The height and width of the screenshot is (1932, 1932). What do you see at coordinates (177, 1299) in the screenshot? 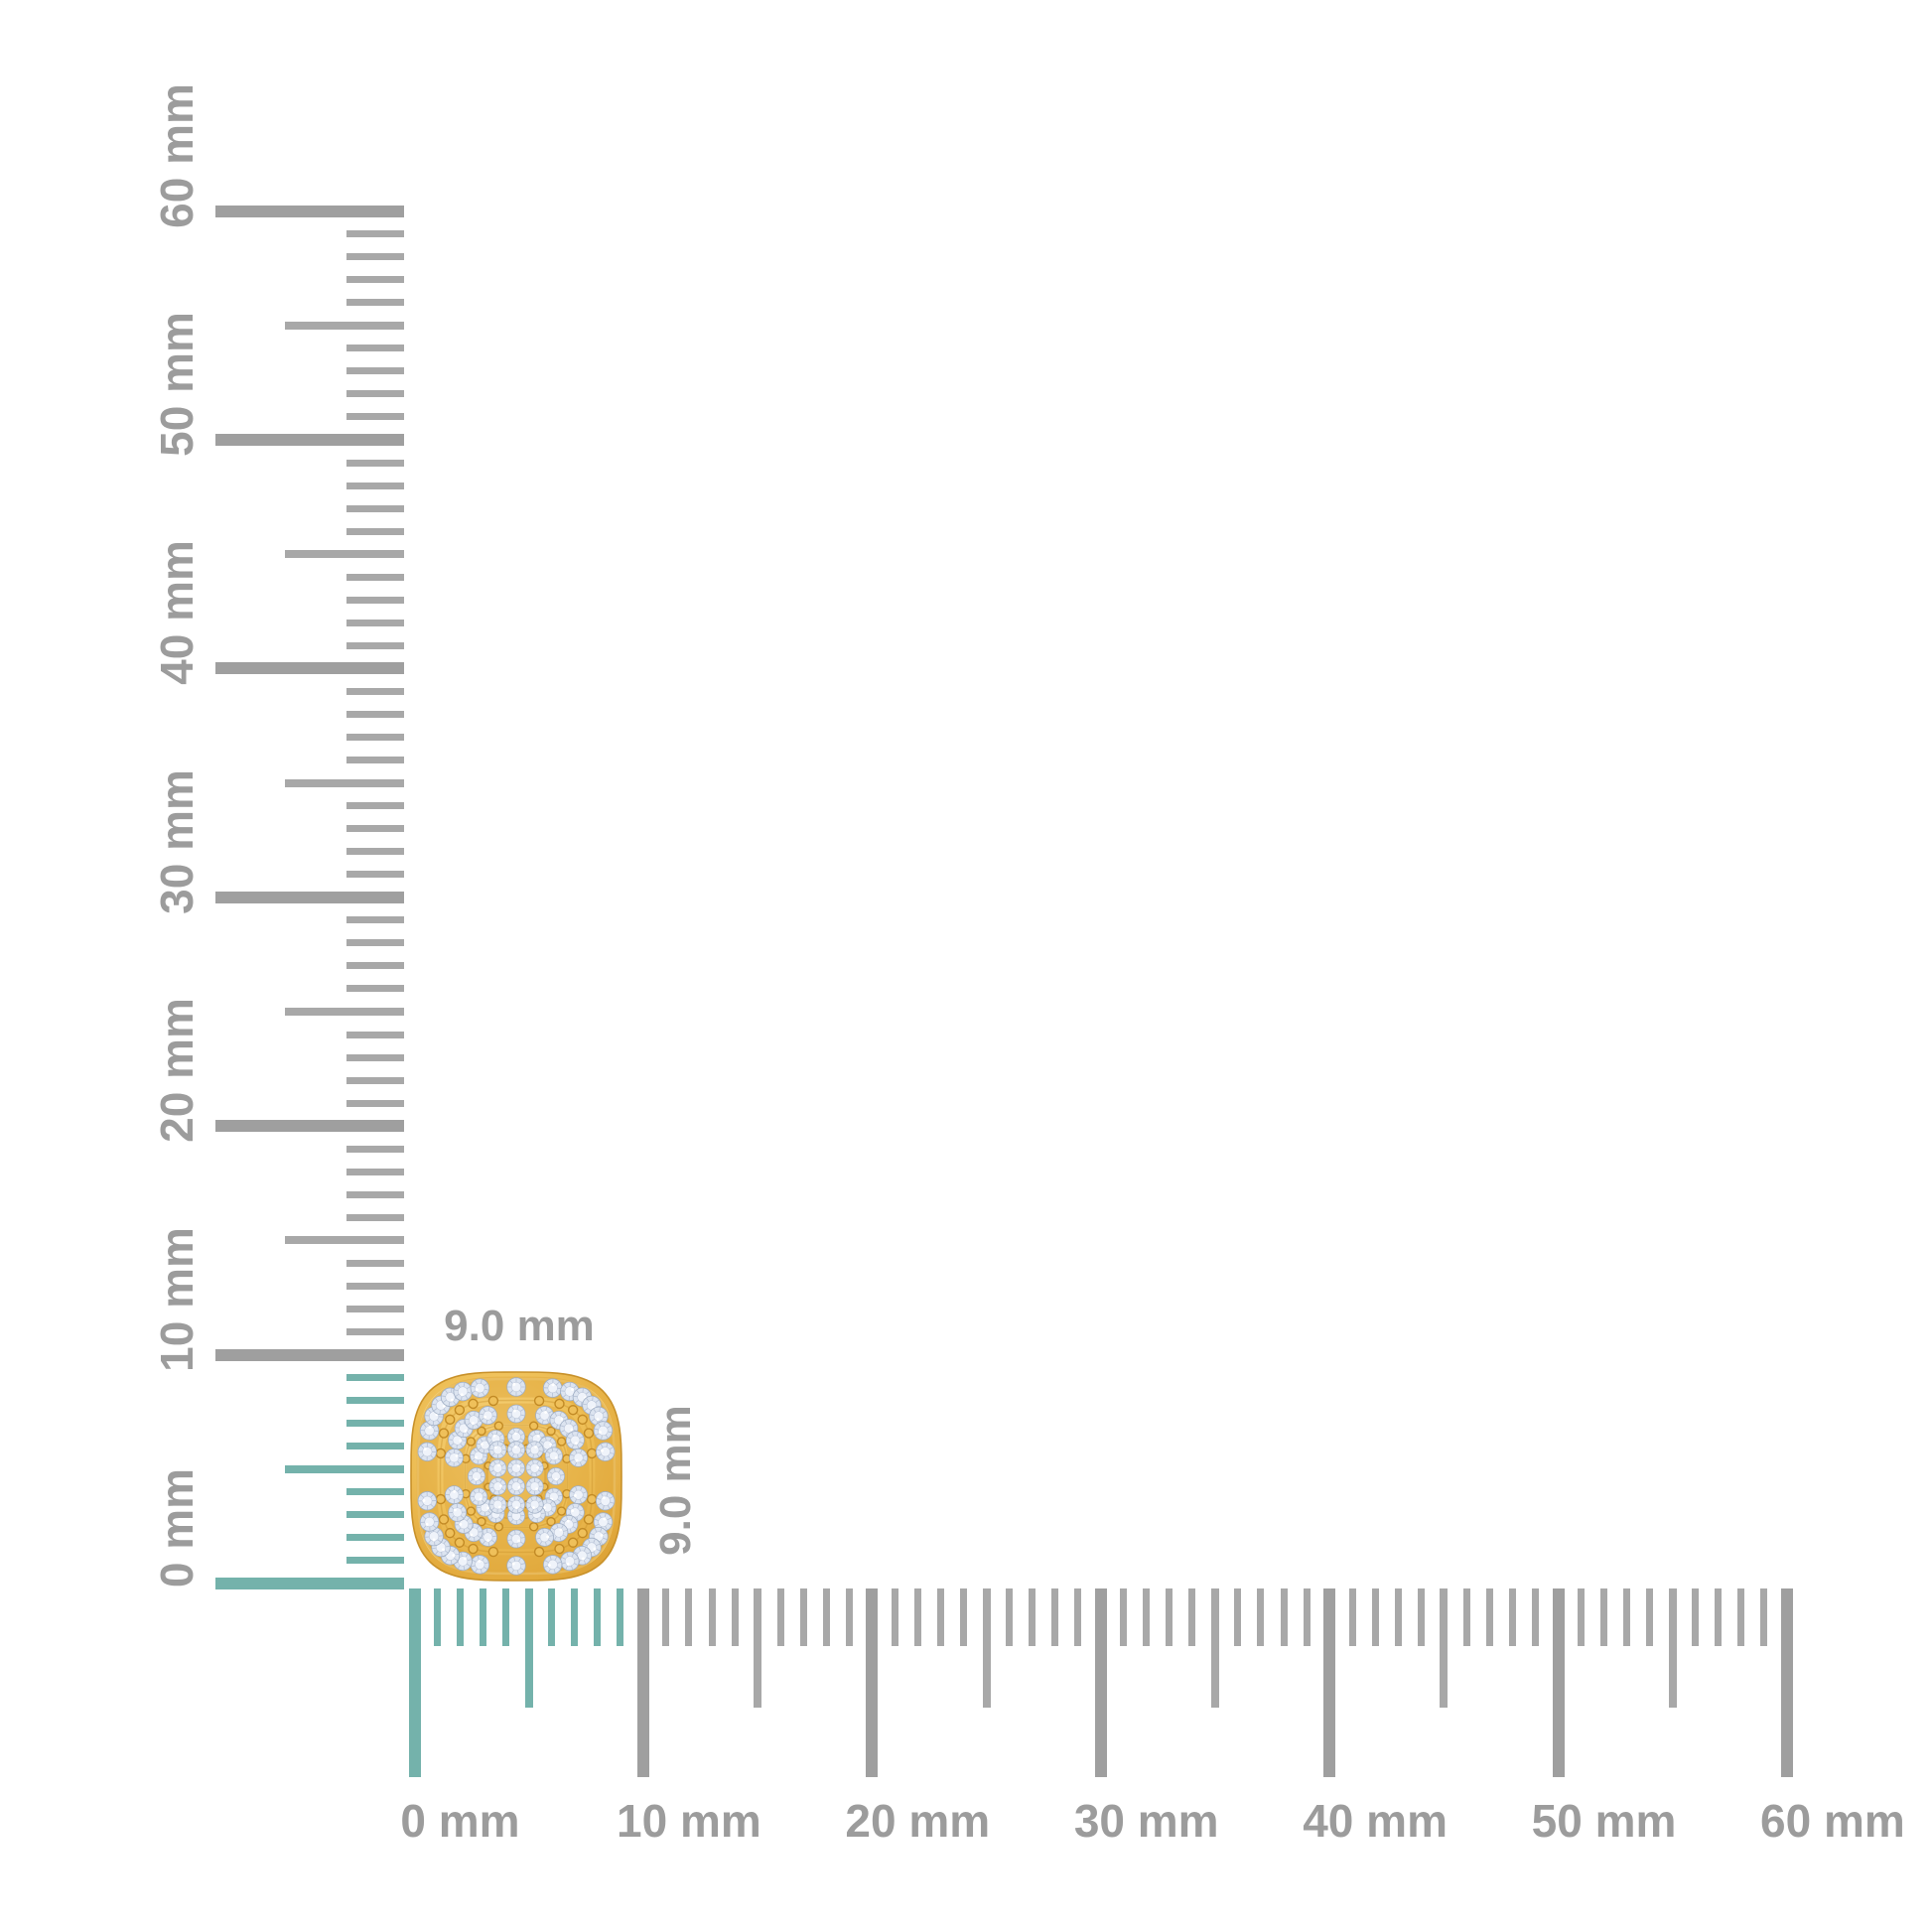
I see `v-ruler-label: 10 mm` at bounding box center [177, 1299].